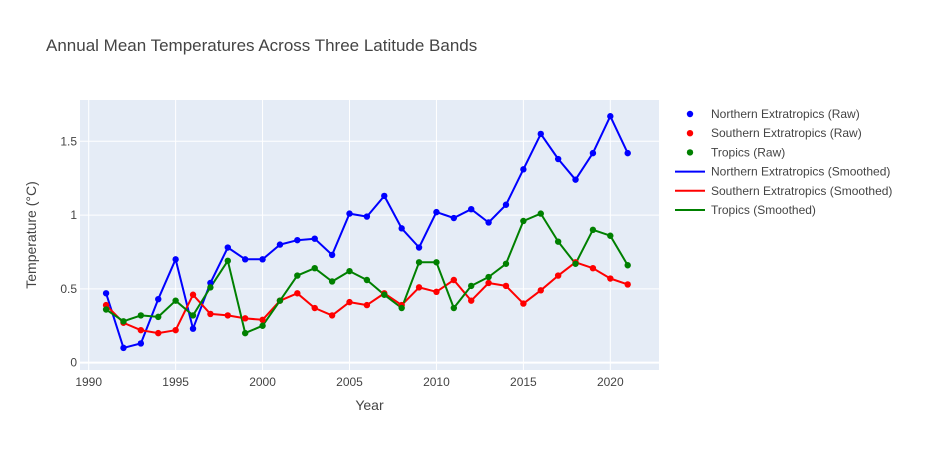 This screenshot has width=936, height=450. What do you see at coordinates (436, 382) in the screenshot?
I see `x-tick-label: 2010` at bounding box center [436, 382].